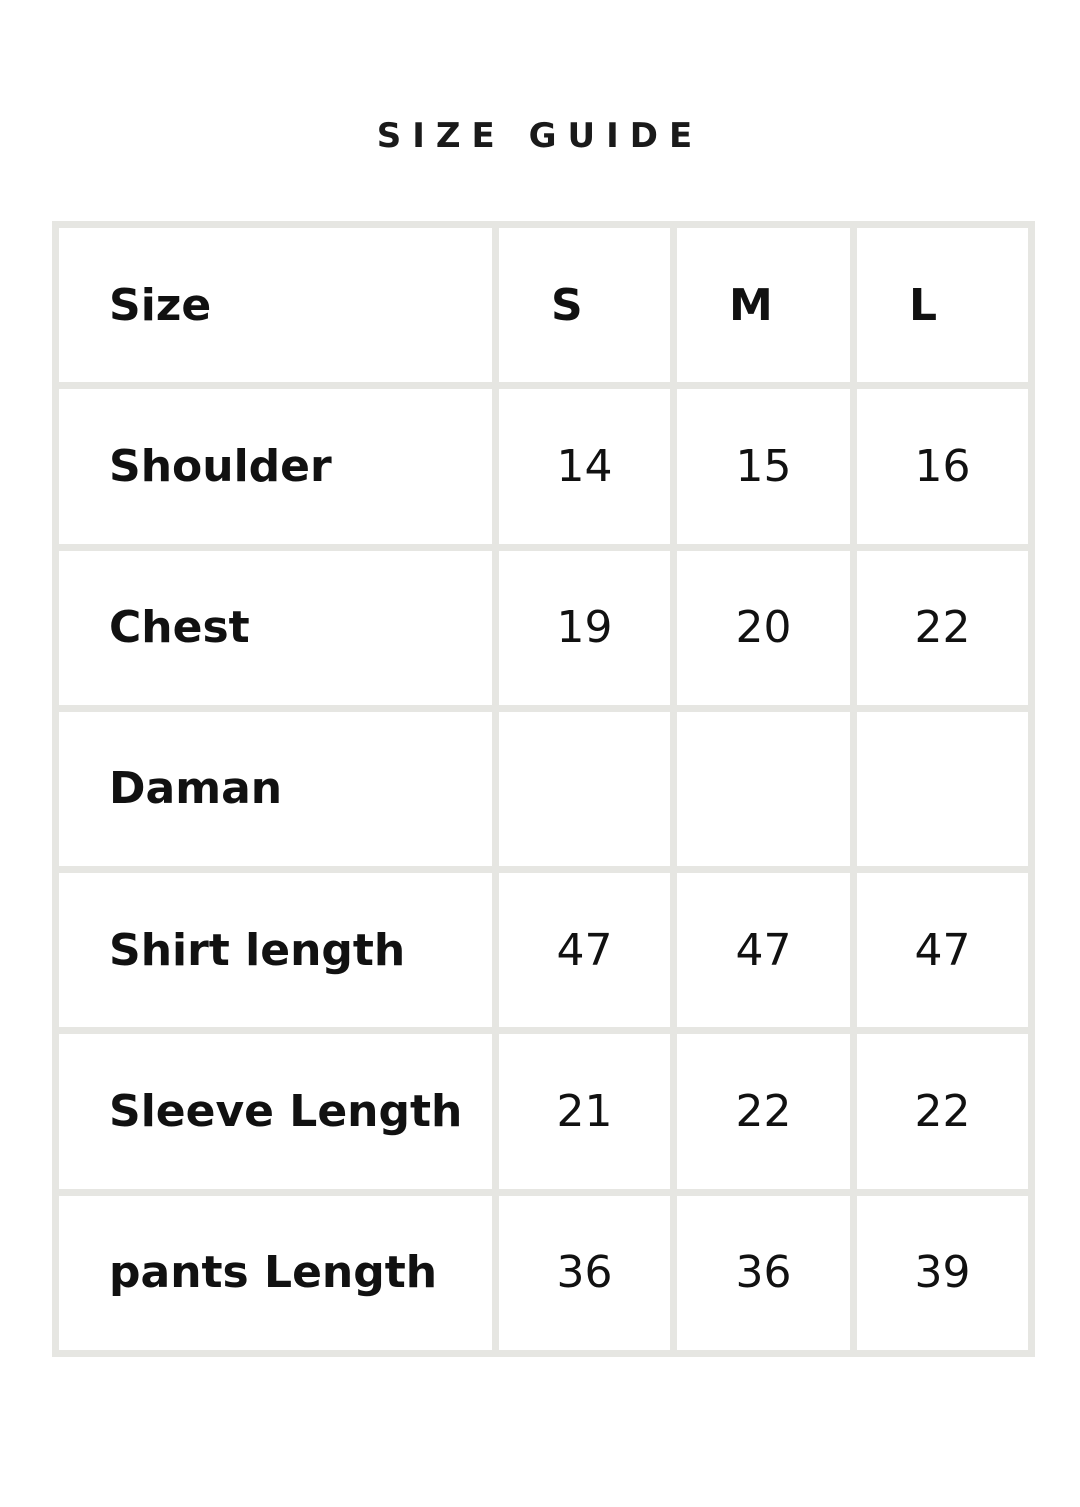 The image size is (1080, 1507). I want to click on header-cell-s: S, so click(584, 305).